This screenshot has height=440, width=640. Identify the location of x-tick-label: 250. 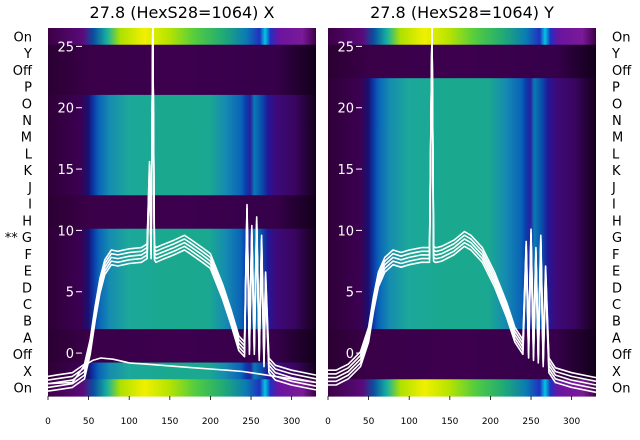
(250, 422).